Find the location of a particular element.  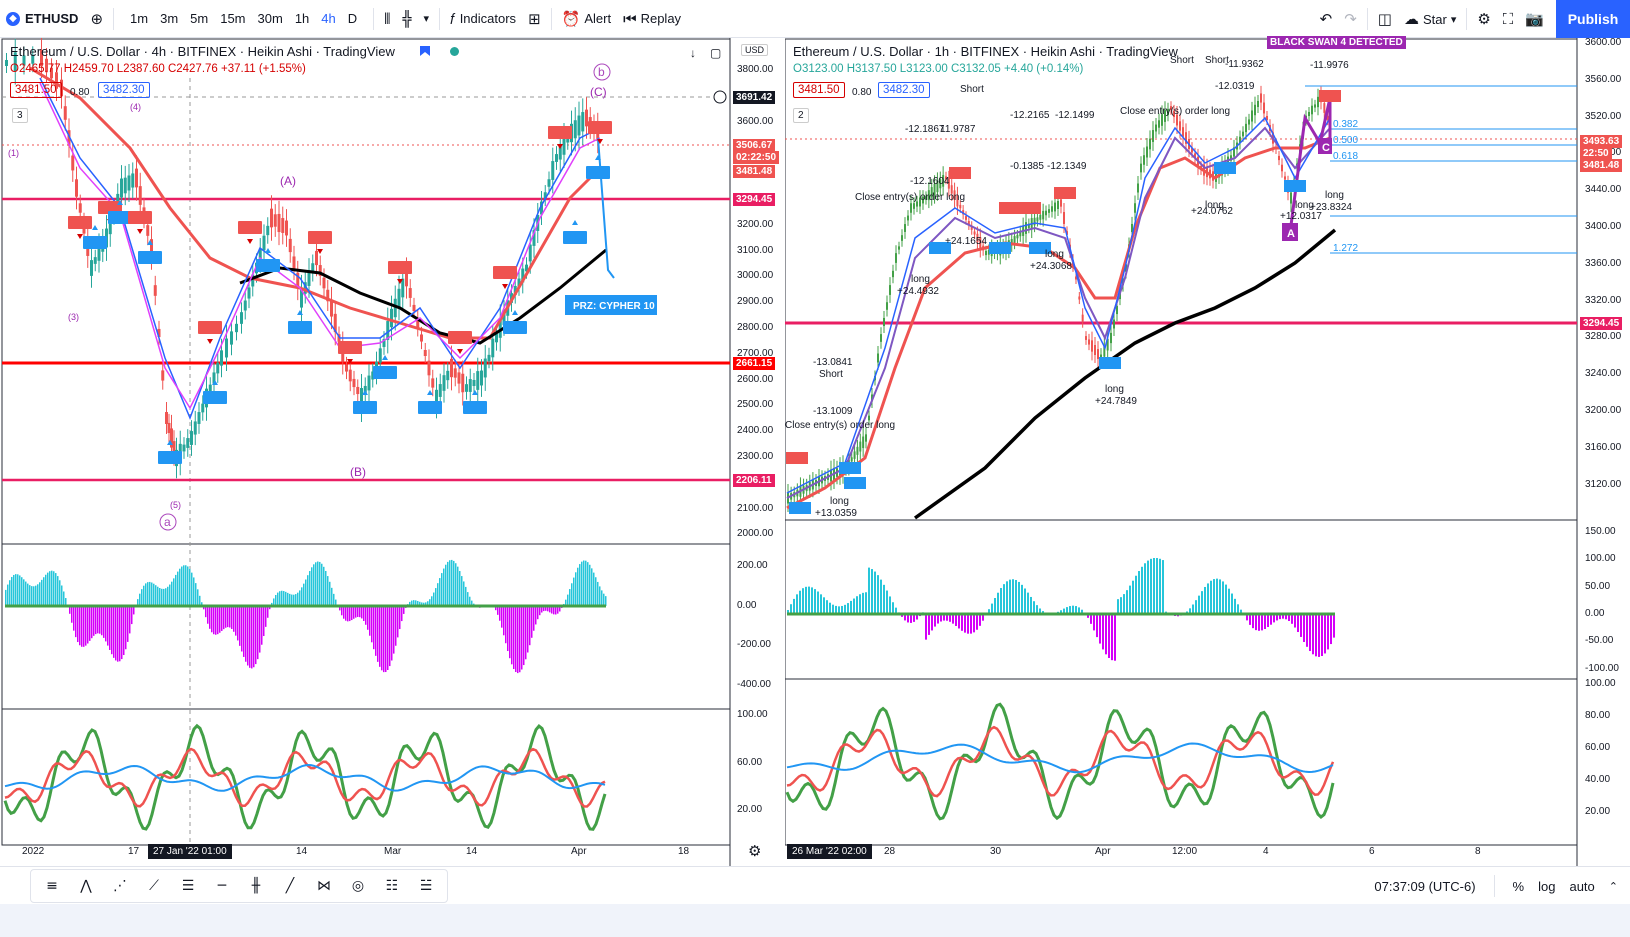

measure-icon: ☱ is located at coordinates (426, 885).